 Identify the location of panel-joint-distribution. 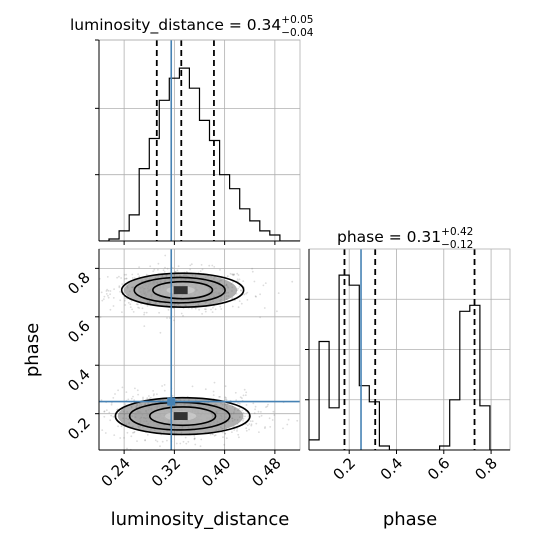
(193, 351).